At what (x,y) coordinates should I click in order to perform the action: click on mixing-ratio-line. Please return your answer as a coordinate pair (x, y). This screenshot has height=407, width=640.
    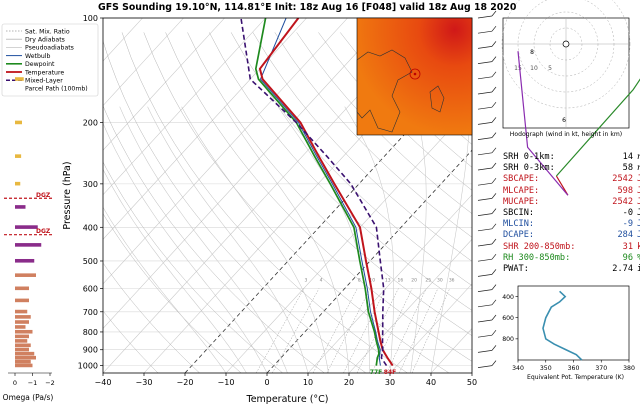
    Looking at the image, I should click on (335, 330).